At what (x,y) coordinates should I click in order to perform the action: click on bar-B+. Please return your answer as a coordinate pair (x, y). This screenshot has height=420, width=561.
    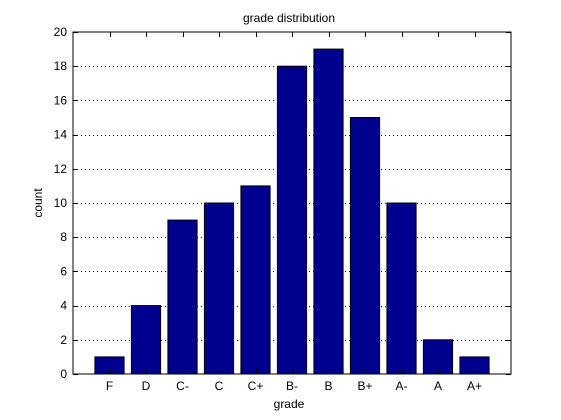
    Looking at the image, I should click on (365, 246).